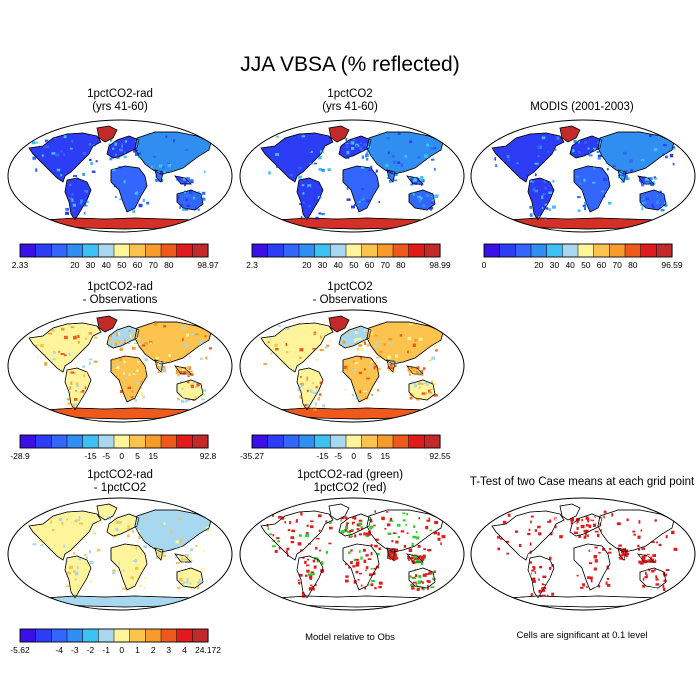 The width and height of the screenshot is (700, 700). I want to click on panel-3-title: MODIS (2001-2003), so click(582, 107).